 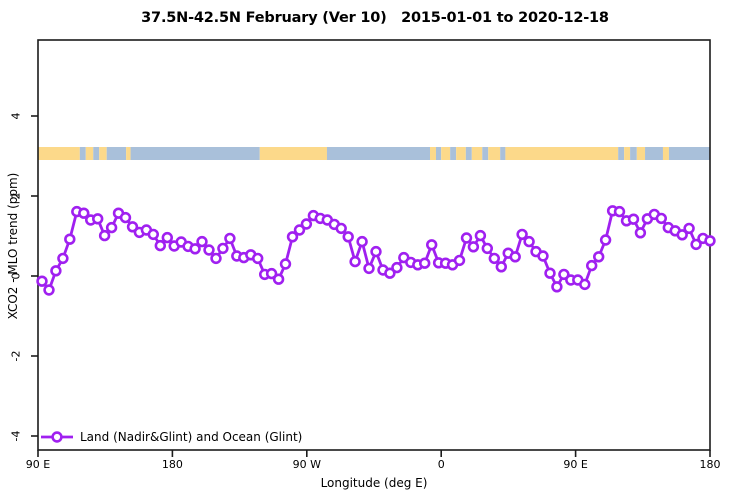 I want to click on x-tick-label: 90 W, so click(x=306, y=464).